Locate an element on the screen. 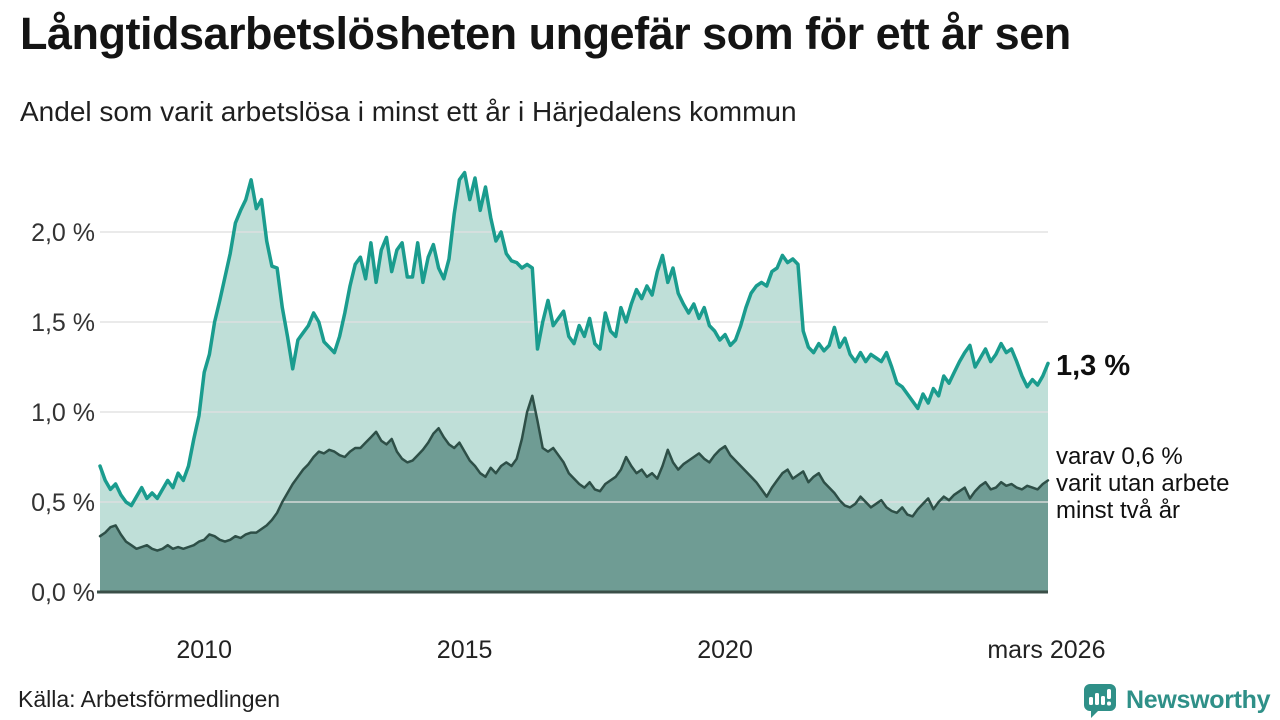  y-tick-label: 0,0 % is located at coordinates (63, 593).